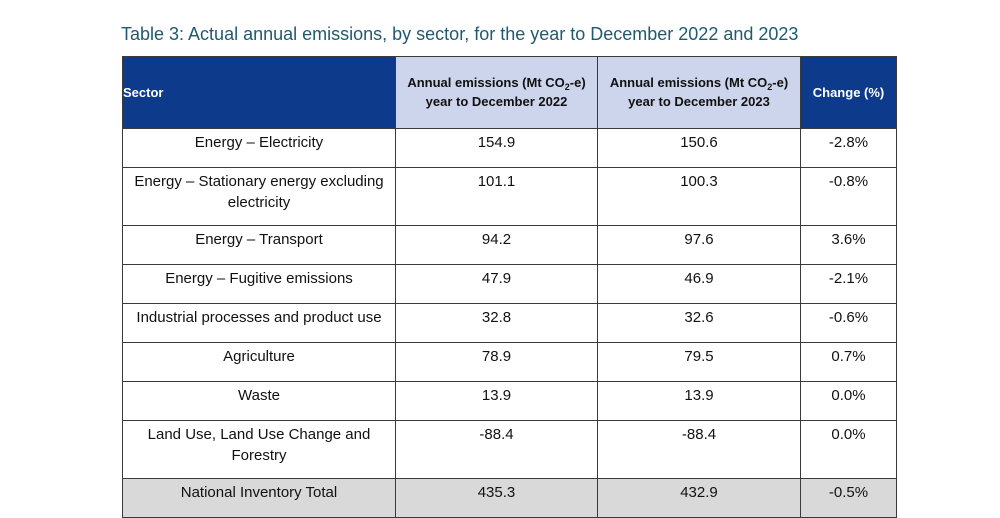 The height and width of the screenshot is (518, 1000). What do you see at coordinates (848, 196) in the screenshot?
I see `cell-change: -0.8%` at bounding box center [848, 196].